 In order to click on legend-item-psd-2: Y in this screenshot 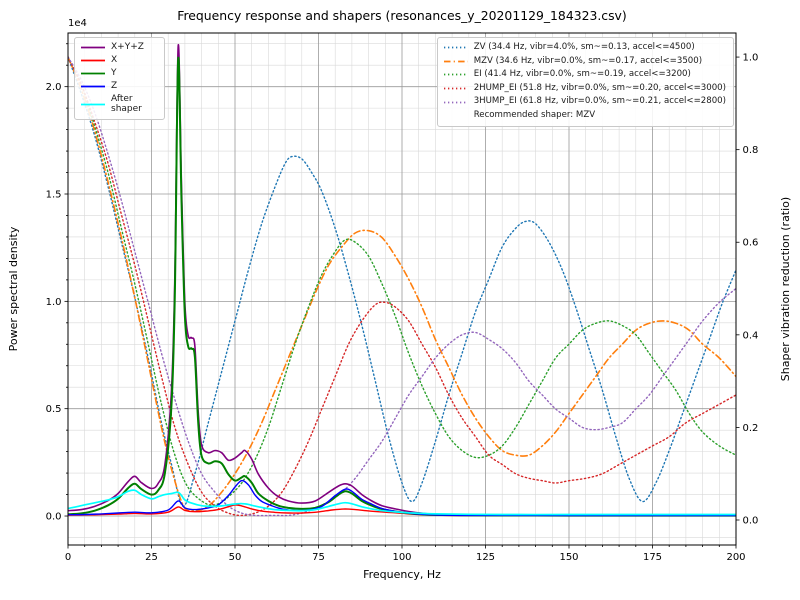, I will do `click(118, 73)`.